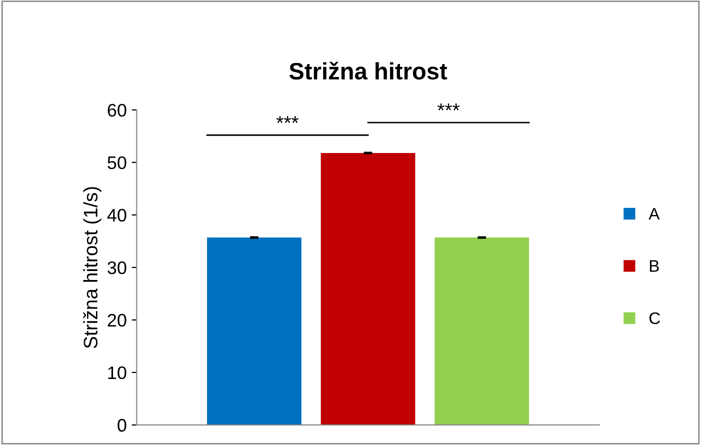 The height and width of the screenshot is (445, 701). What do you see at coordinates (117, 163) in the screenshot?
I see `y-tick-label: 50` at bounding box center [117, 163].